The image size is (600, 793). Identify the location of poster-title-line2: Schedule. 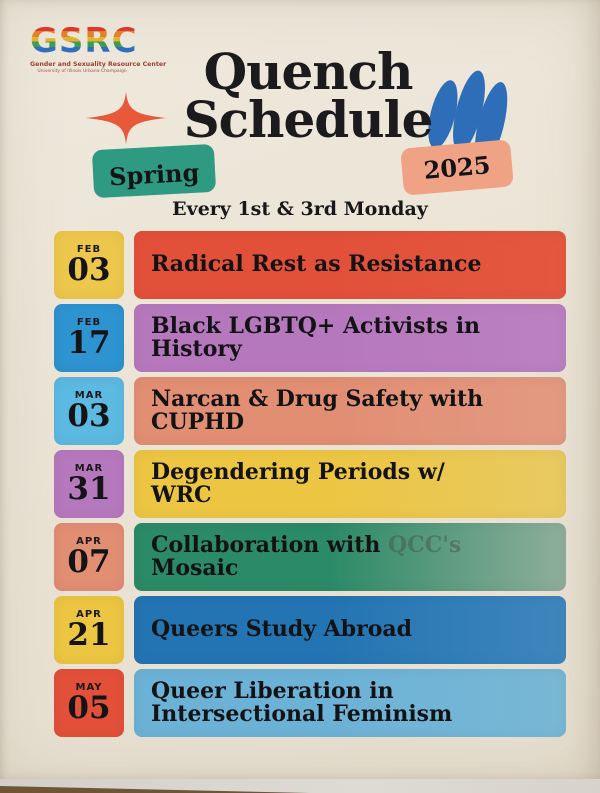
(308, 119).